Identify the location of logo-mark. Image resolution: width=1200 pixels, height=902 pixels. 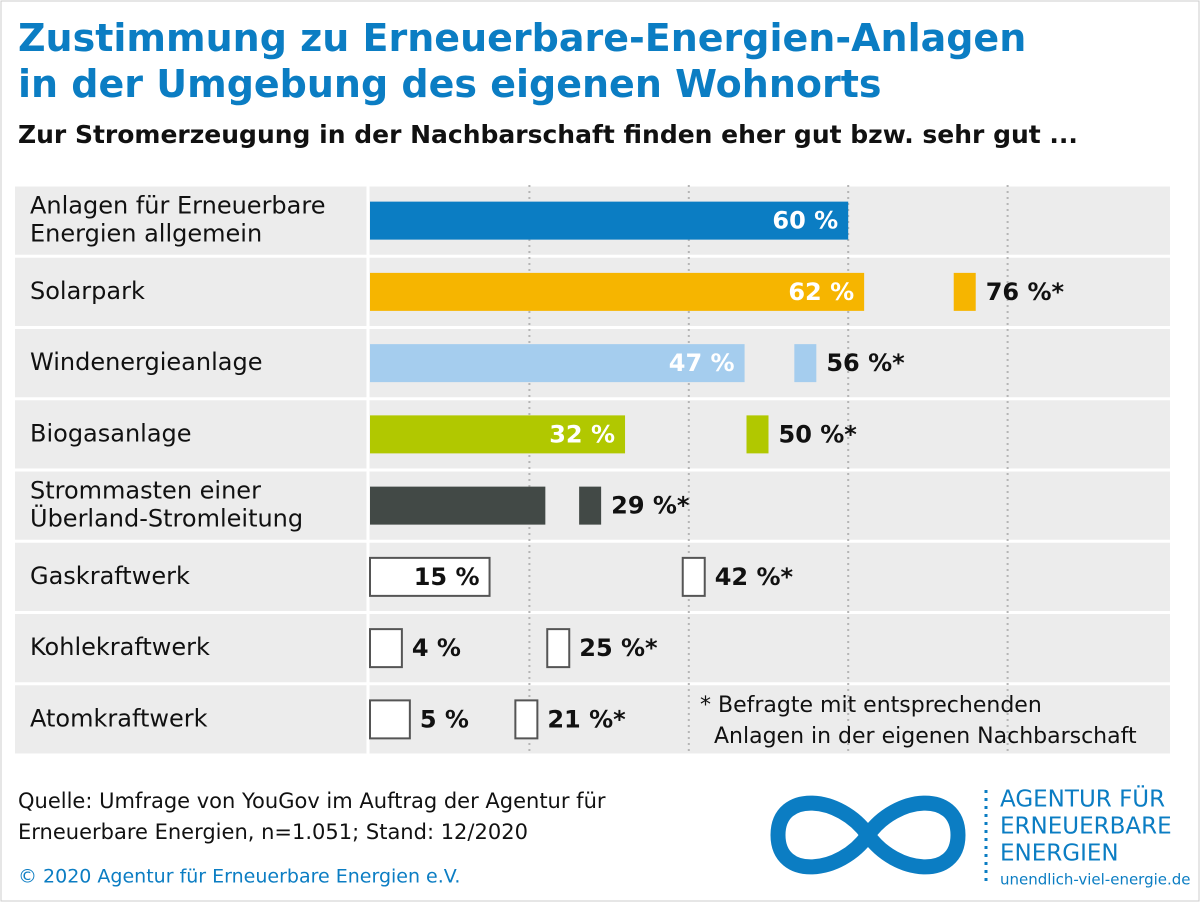
(868, 835).